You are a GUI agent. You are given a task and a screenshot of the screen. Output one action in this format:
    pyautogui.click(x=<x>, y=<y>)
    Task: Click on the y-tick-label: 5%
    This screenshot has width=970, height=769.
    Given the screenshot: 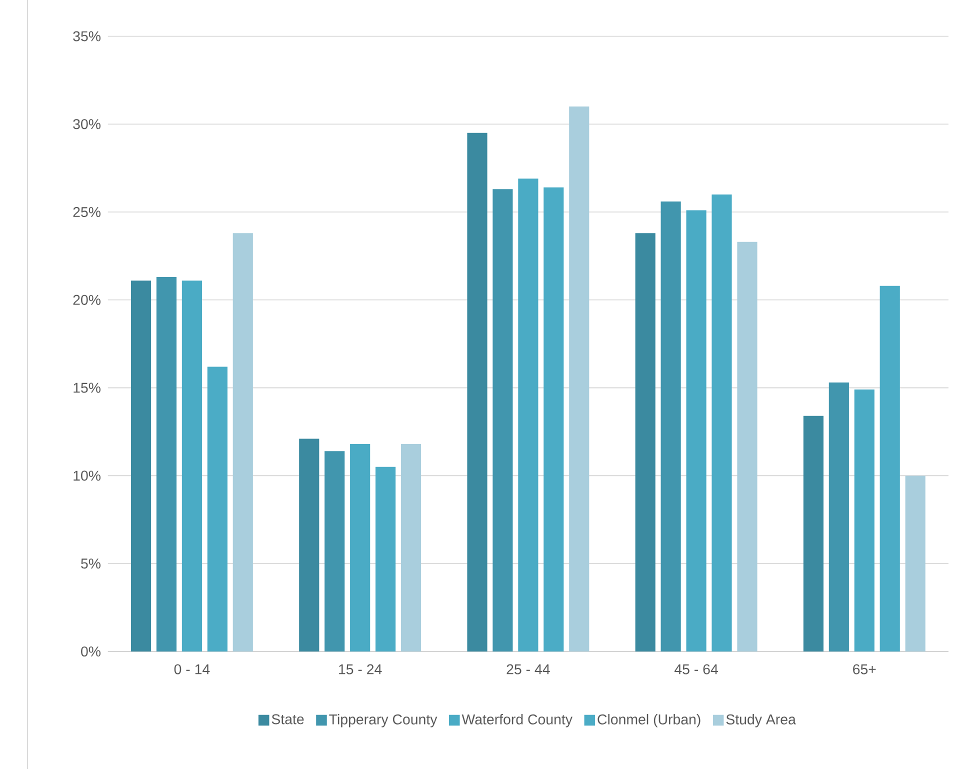 What is the action you would take?
    pyautogui.click(x=91, y=563)
    